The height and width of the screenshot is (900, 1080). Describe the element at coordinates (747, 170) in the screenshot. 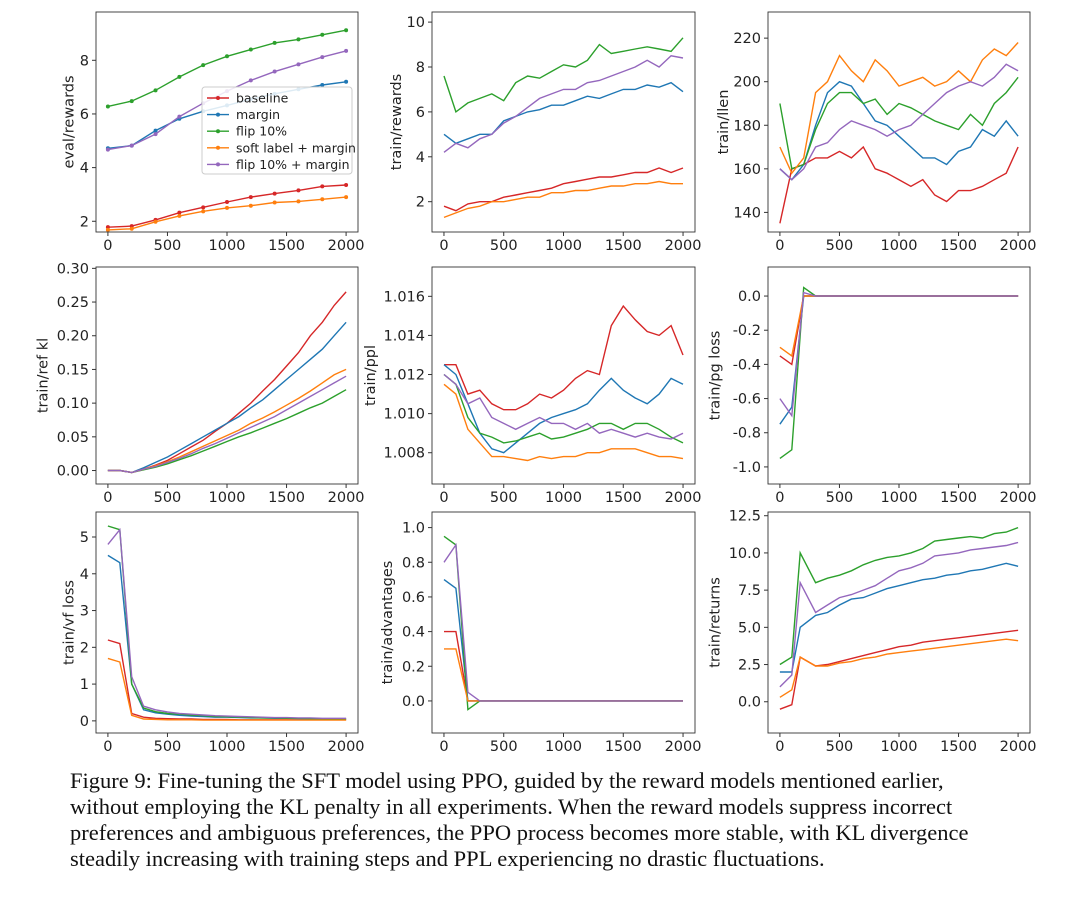

I see `y-tick-label: 160` at that location.